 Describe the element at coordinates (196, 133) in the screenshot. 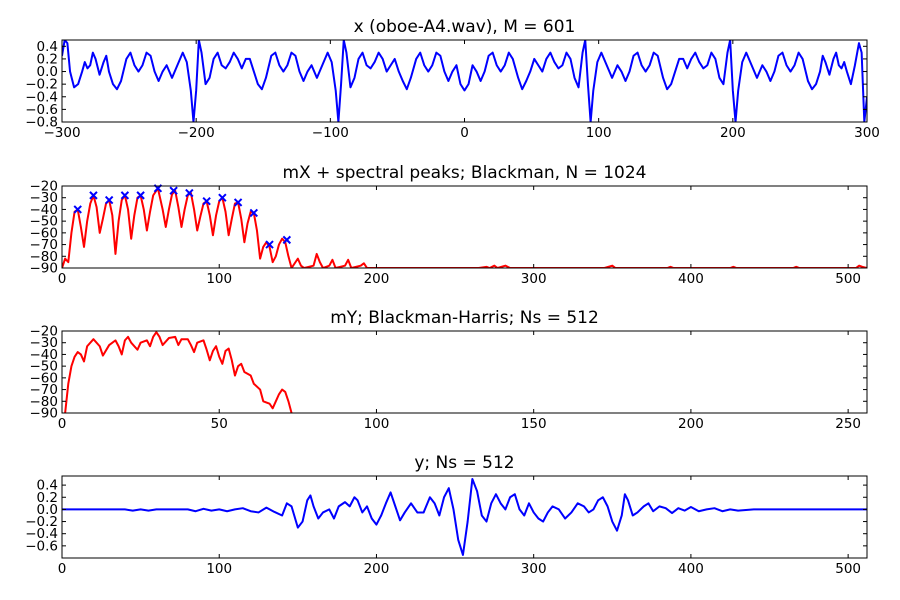

I see `x-tick-label: −200` at that location.